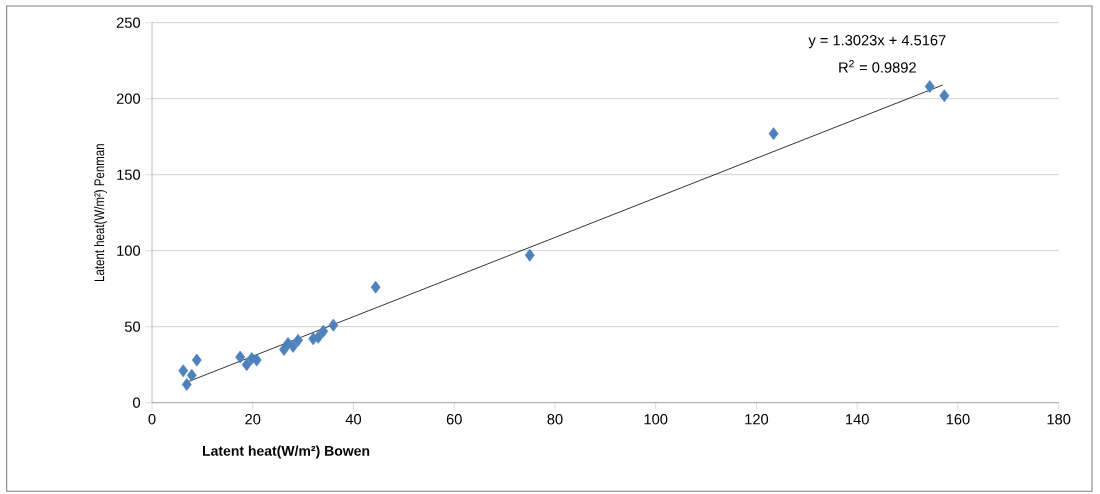 This screenshot has height=494, width=1100. What do you see at coordinates (152, 419) in the screenshot?
I see `x-tick-label: 0` at bounding box center [152, 419].